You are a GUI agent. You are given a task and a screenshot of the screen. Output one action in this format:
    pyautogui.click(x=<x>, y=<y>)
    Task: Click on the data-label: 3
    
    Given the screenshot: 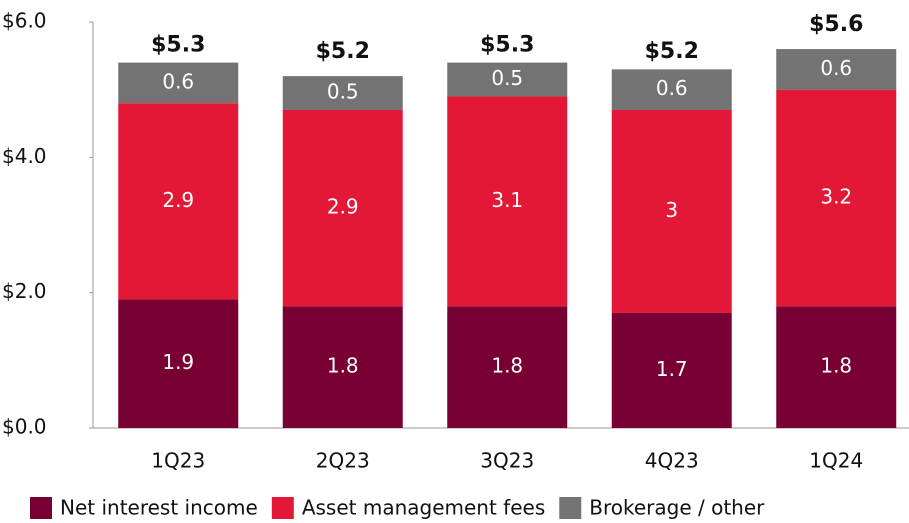 What is the action you would take?
    pyautogui.click(x=671, y=210)
    